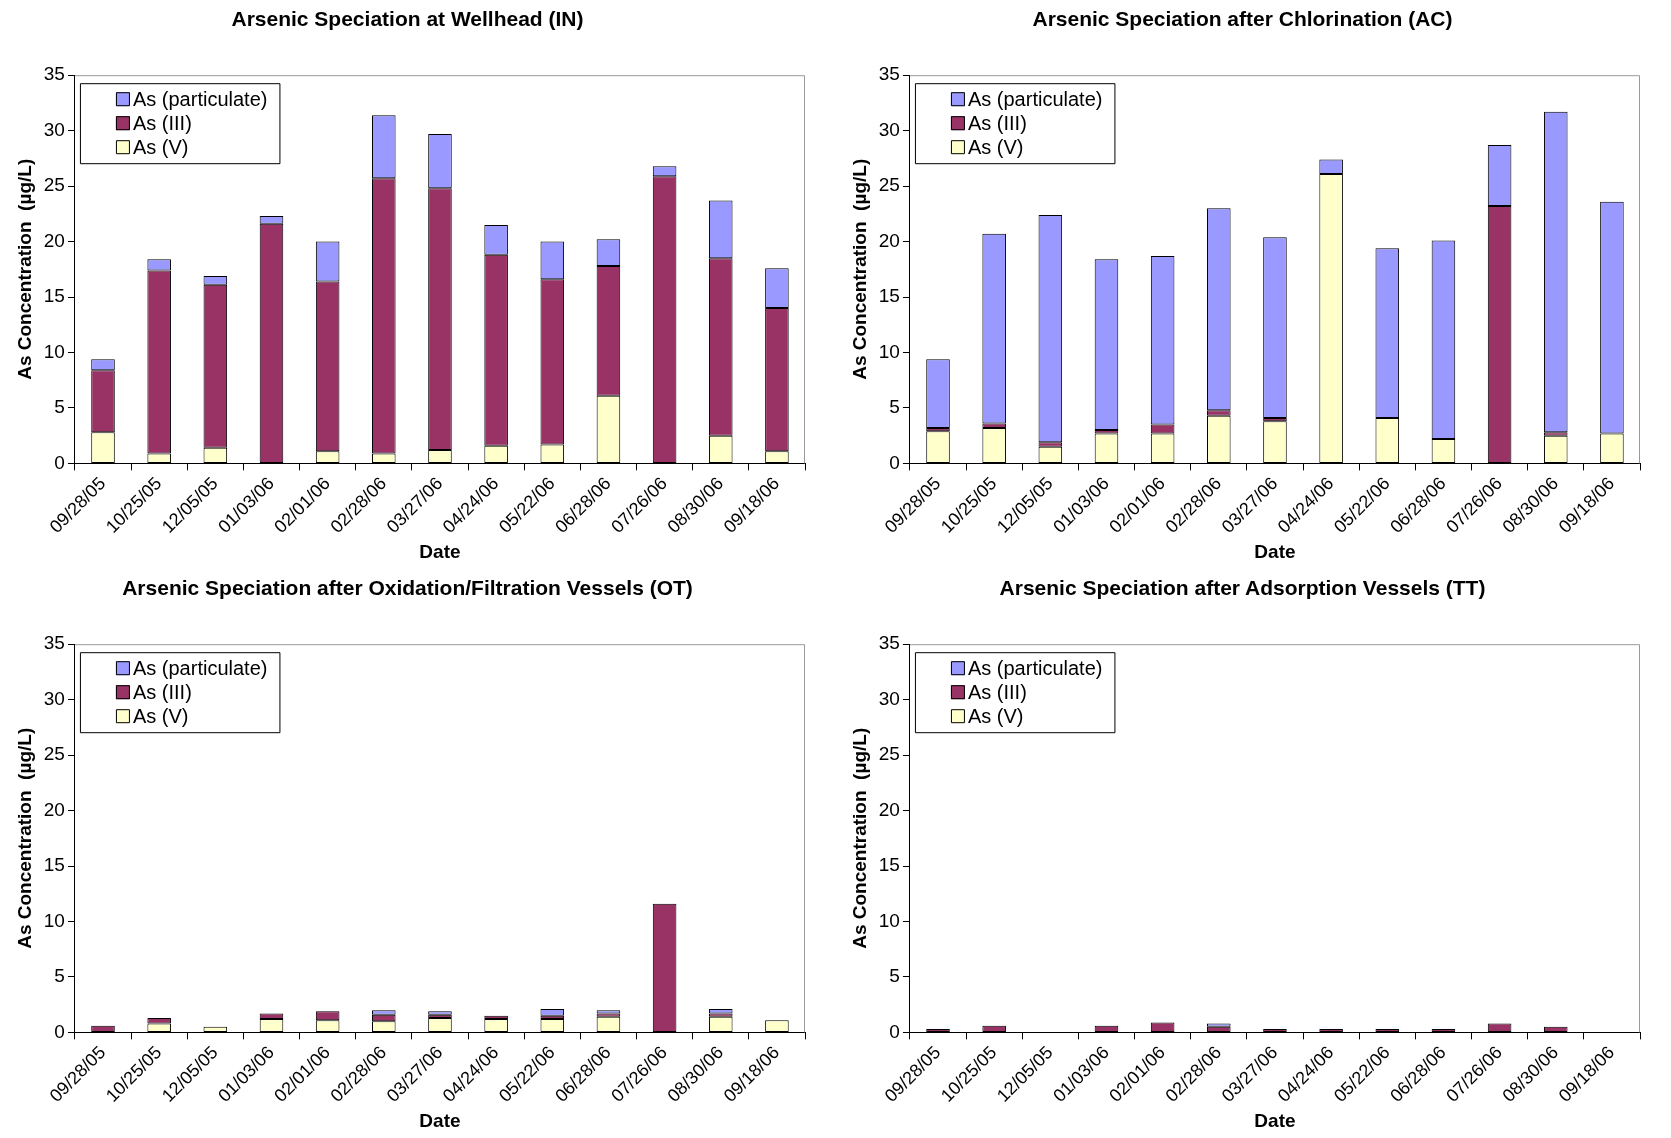  What do you see at coordinates (1242, 588) in the screenshot?
I see `chart-title: Arsenic Speciation after Adsorption Vessels (TT)` at bounding box center [1242, 588].